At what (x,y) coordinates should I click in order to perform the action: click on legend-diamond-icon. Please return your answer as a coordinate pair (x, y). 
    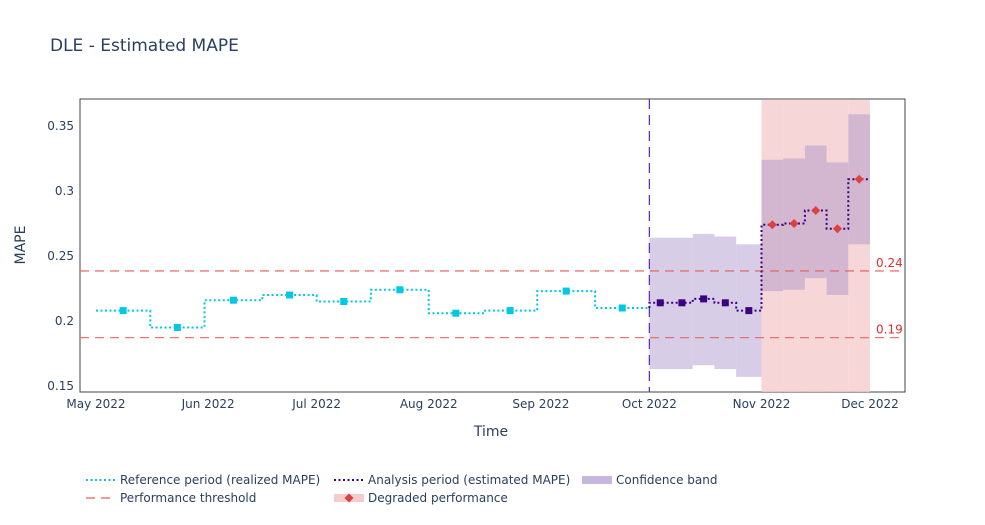
    Looking at the image, I should click on (349, 498).